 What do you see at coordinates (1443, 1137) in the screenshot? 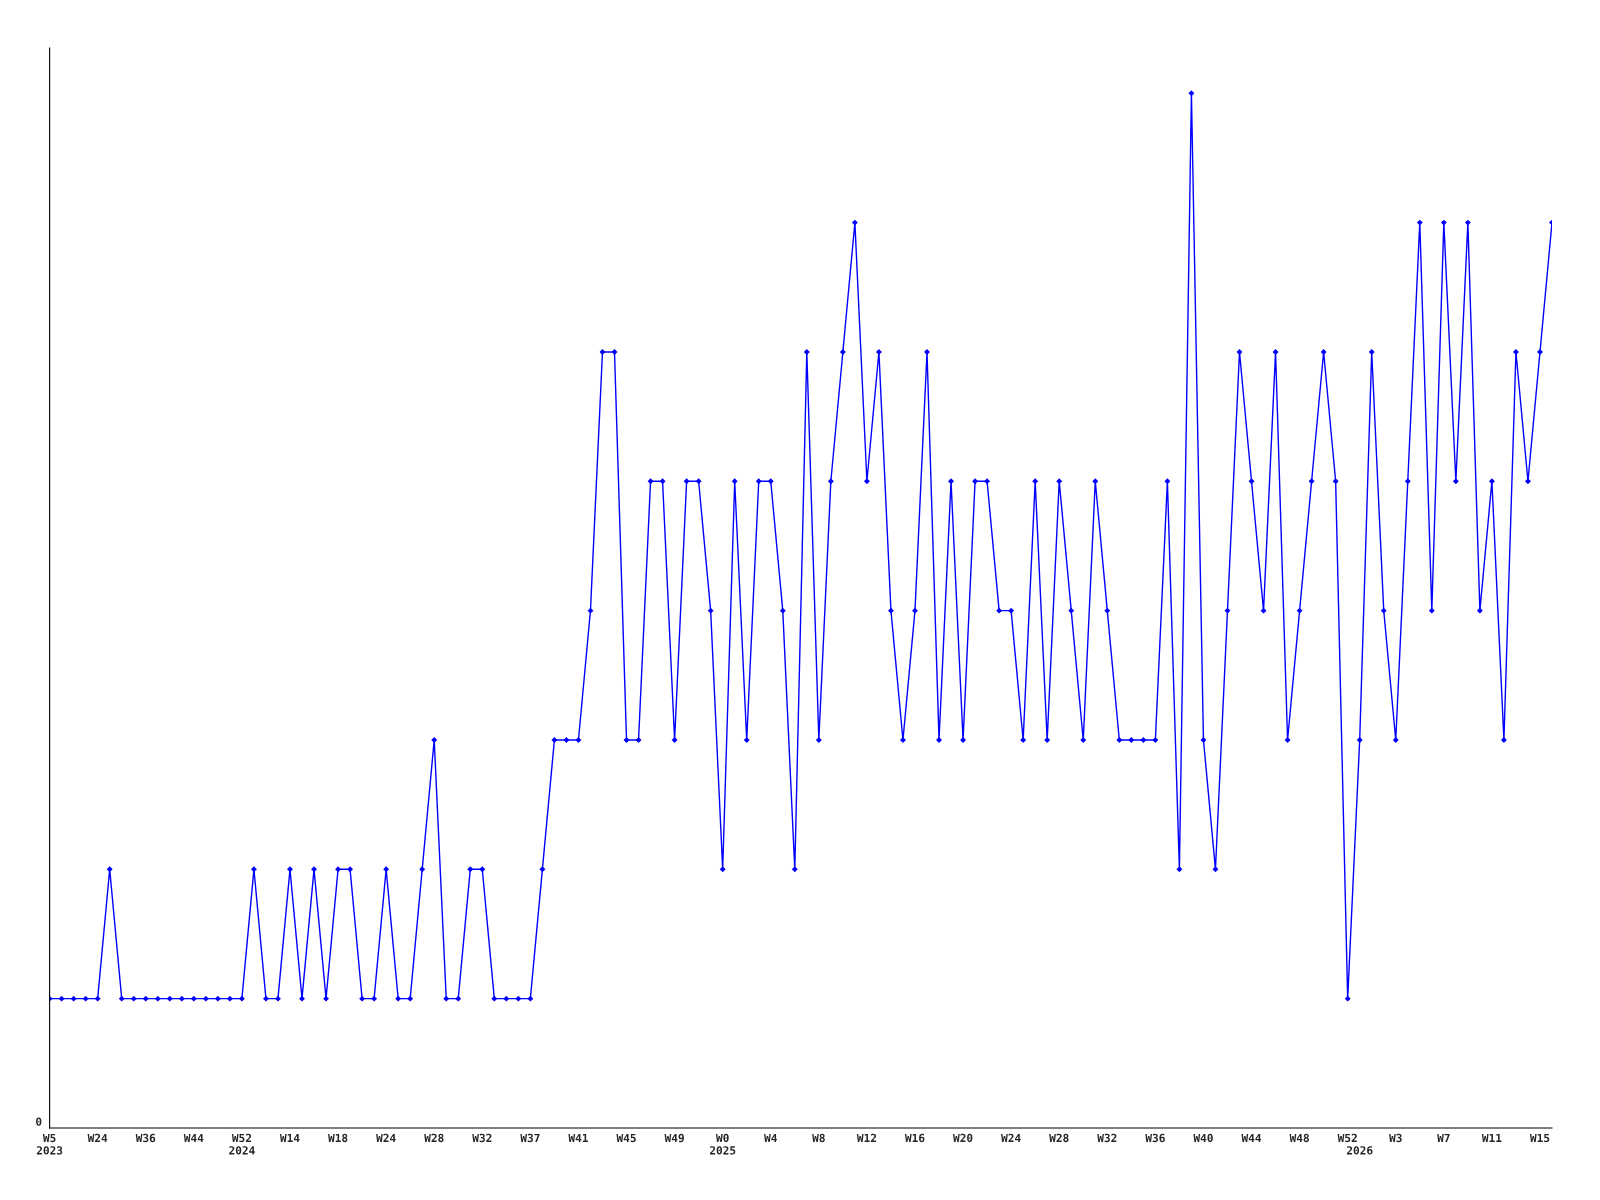
I see `x-tick-label: W7` at bounding box center [1443, 1137].